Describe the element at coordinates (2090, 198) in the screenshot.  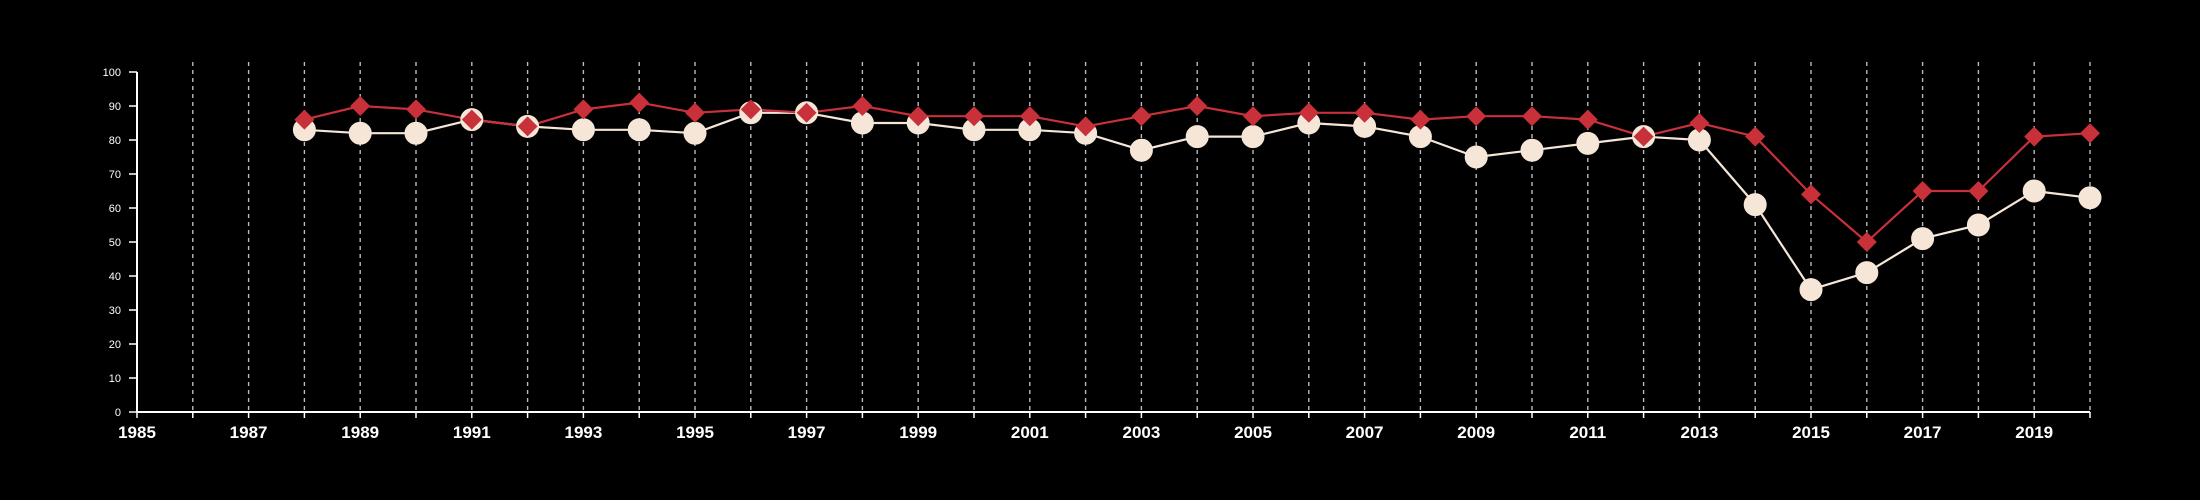
I see `data-point-circle-2020` at that location.